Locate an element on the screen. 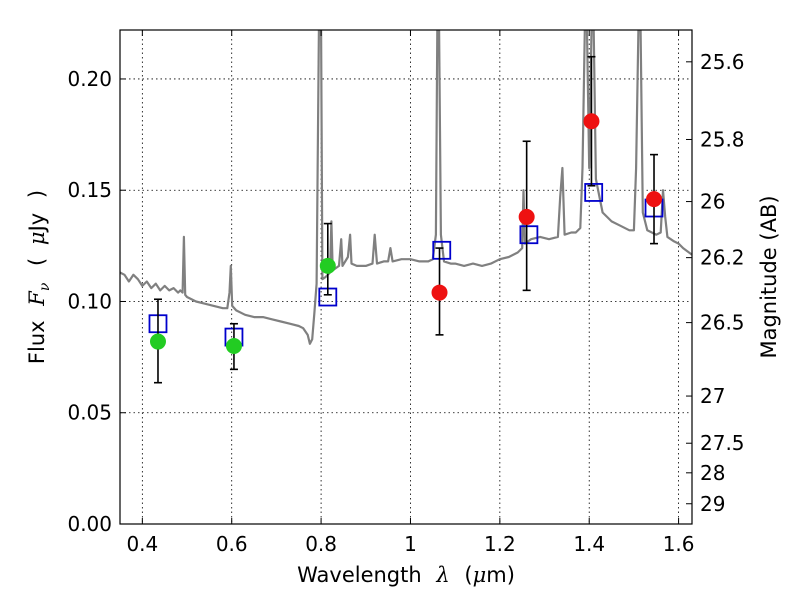 This screenshot has width=800, height=600. y-tick-label: 0.15 is located at coordinates (89, 190).